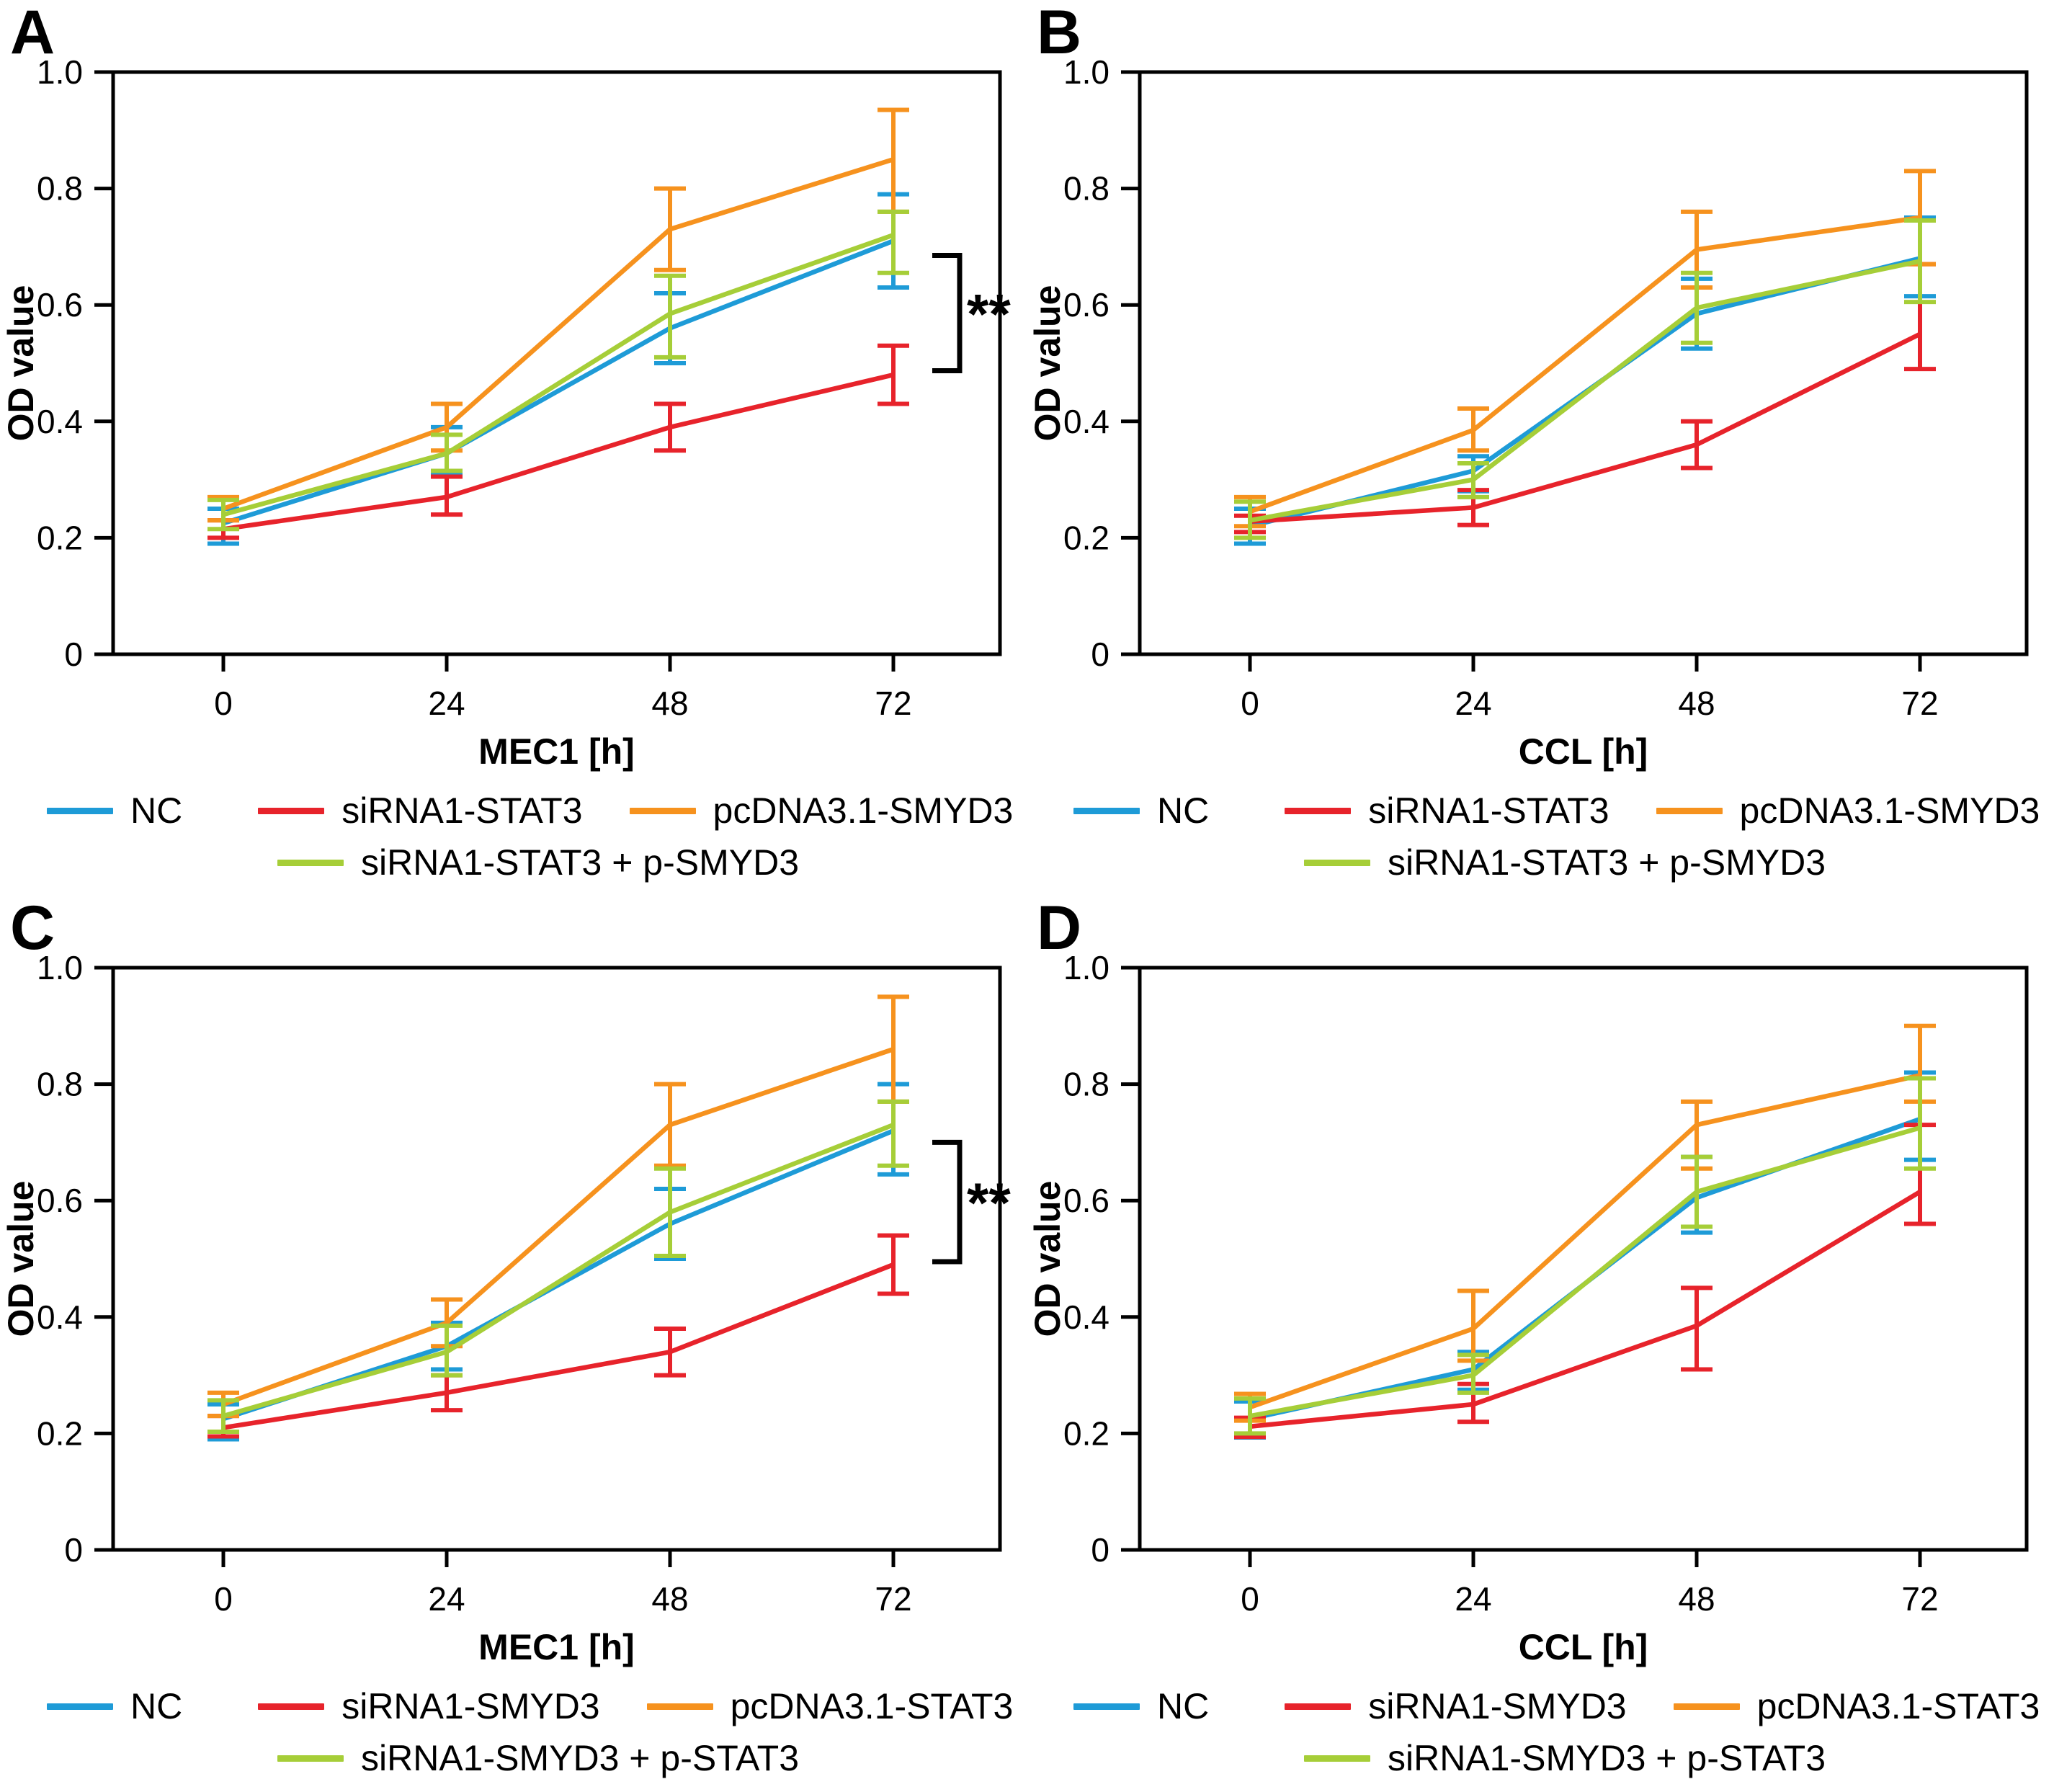 The height and width of the screenshot is (1792, 2054). Describe the element at coordinates (556, 751) in the screenshot. I see `x-axis-title: MEC1 [h]` at that location.